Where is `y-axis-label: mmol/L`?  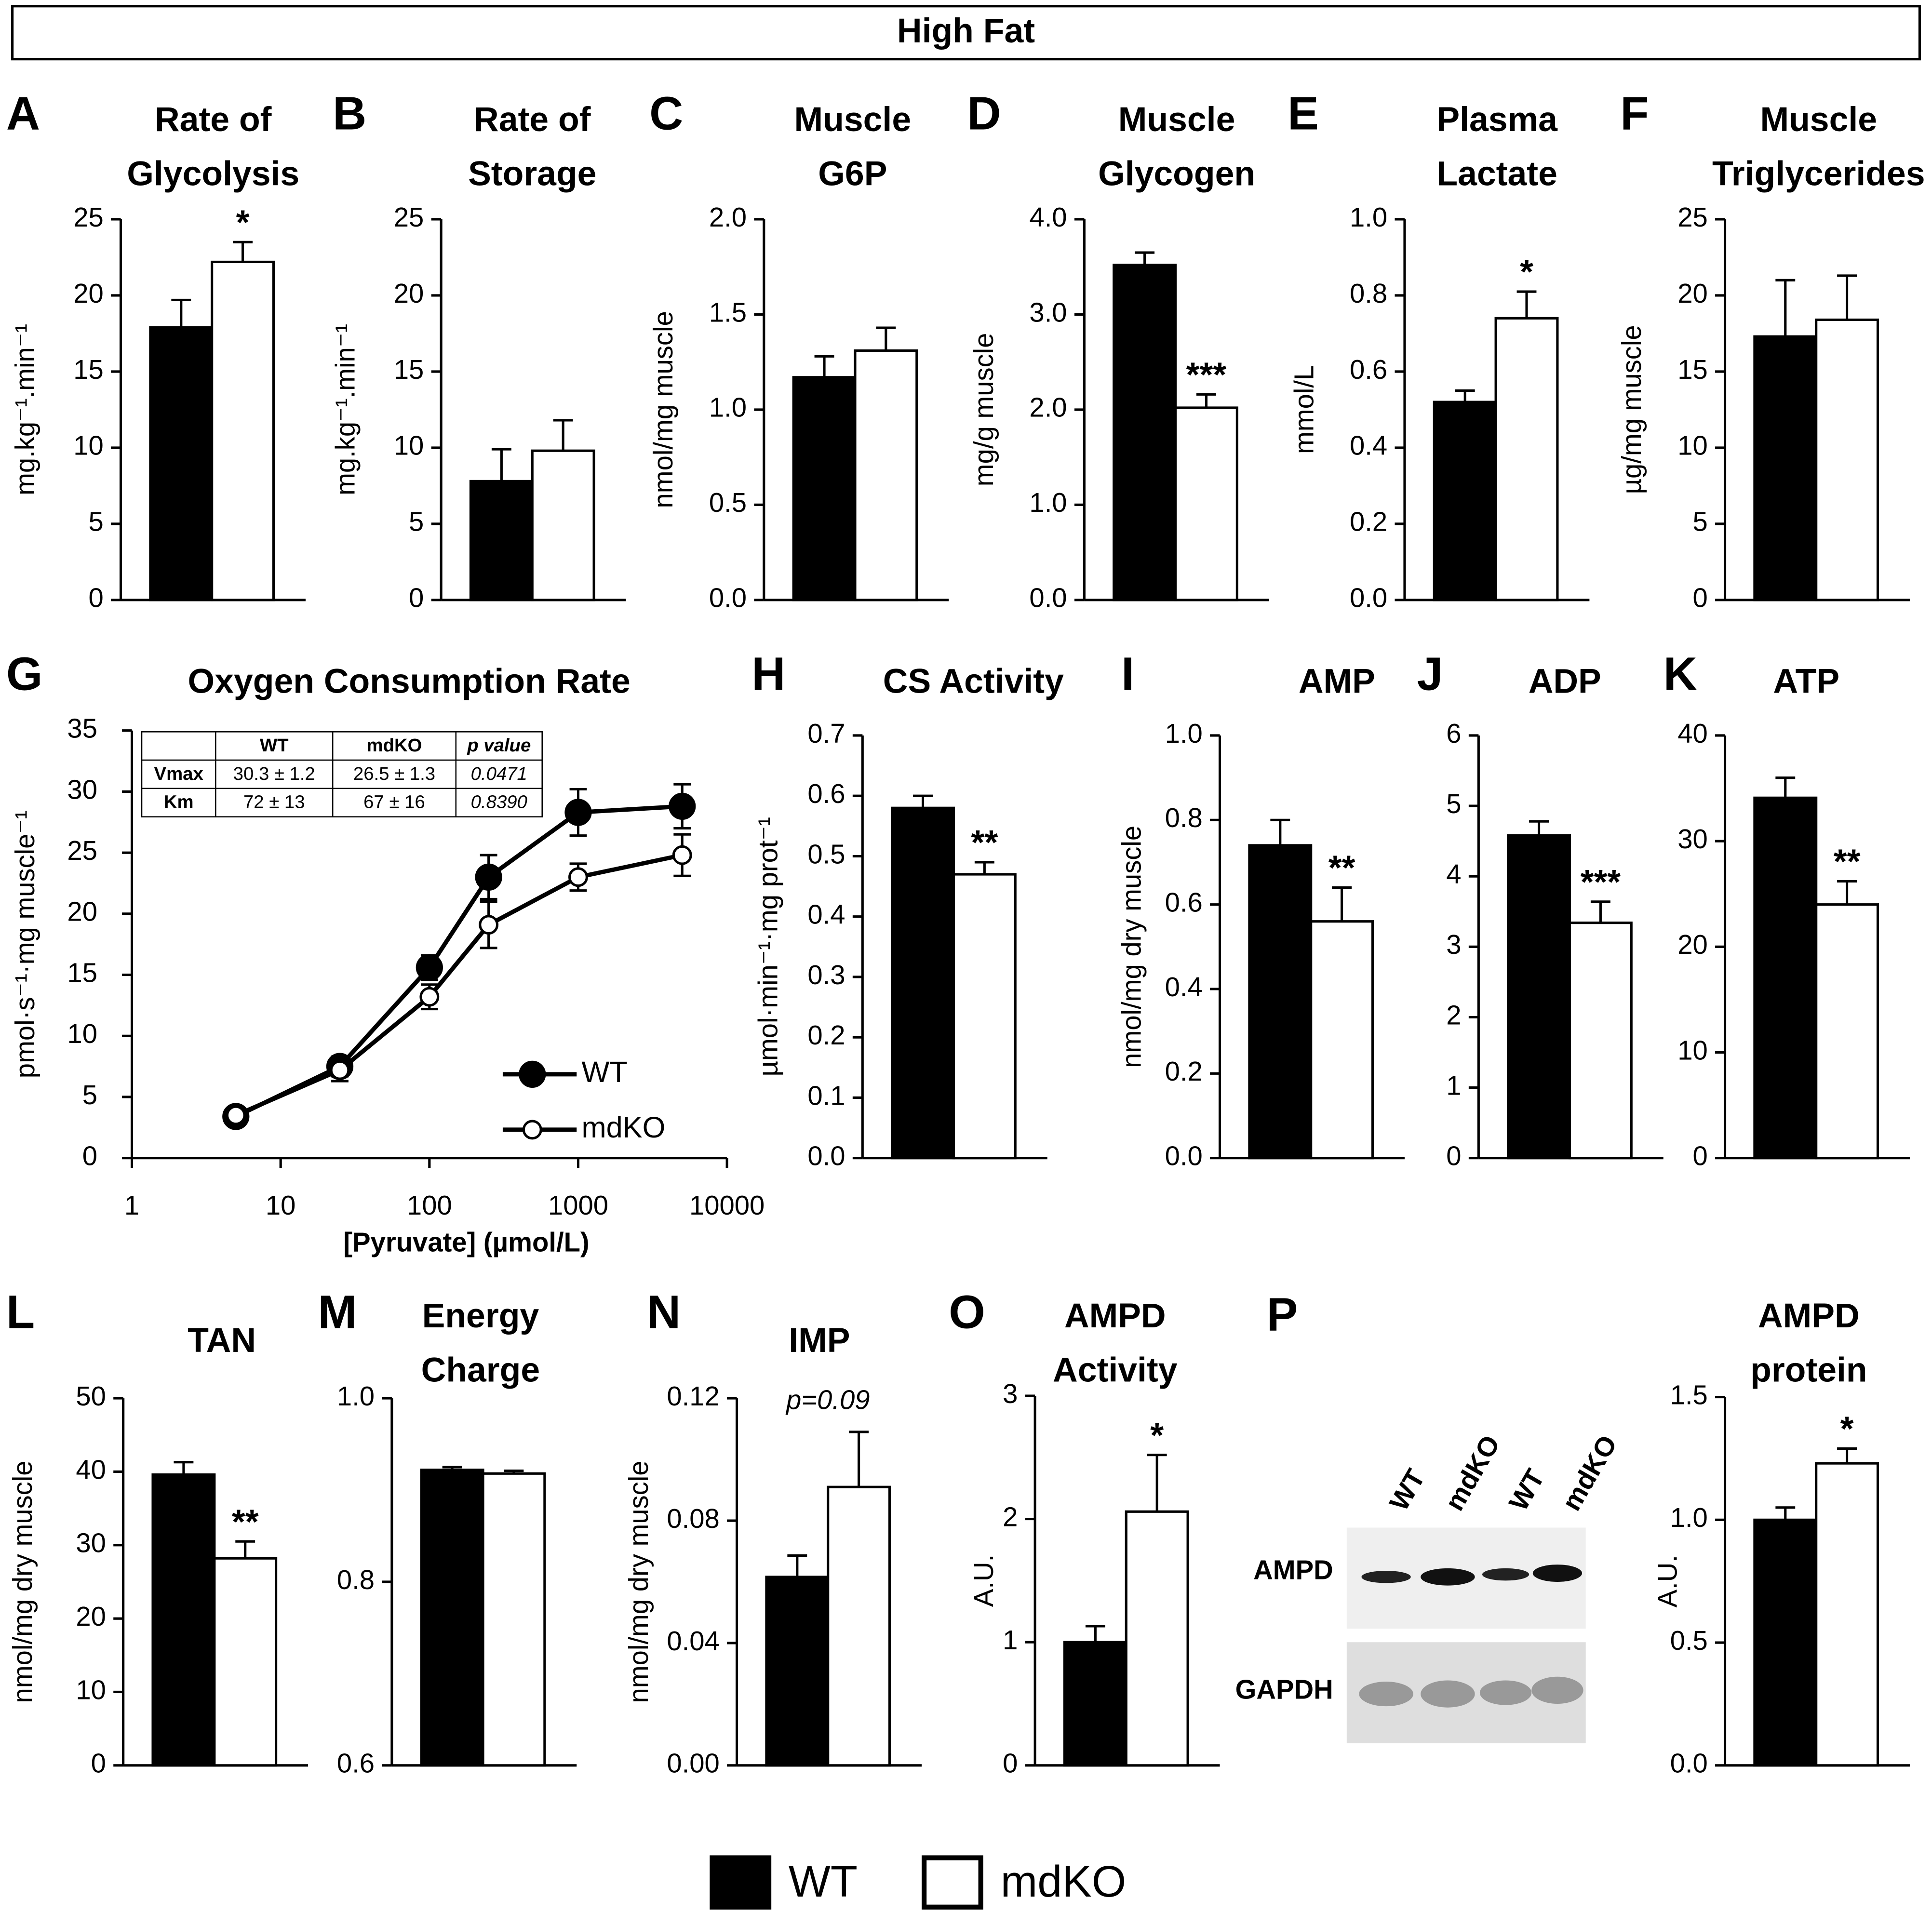
y-axis-label: mmol/L is located at coordinates (1304, 409).